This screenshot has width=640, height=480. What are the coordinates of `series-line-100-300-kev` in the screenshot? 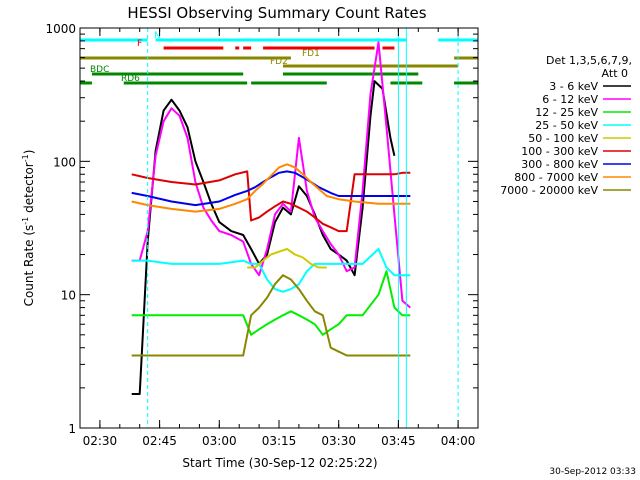 It's located at (271, 201).